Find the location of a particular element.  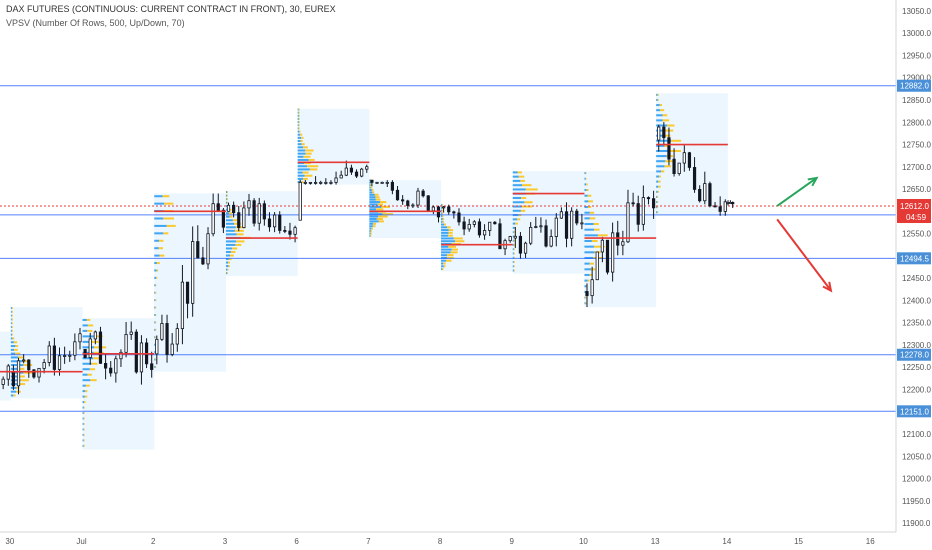

y-tick-label: 12850.0 is located at coordinates (916, 100).